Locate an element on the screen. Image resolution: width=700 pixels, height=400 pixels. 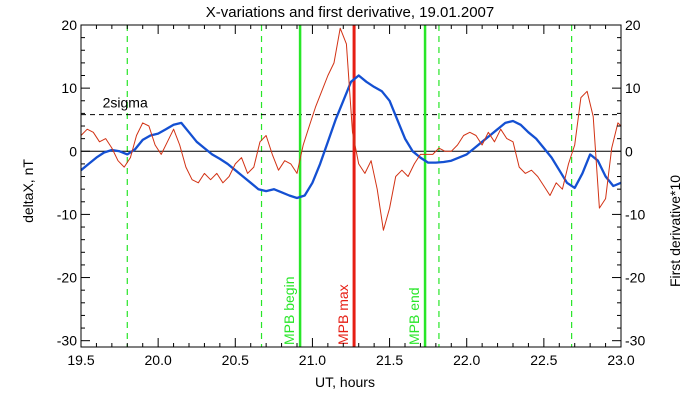
x-tick-label-0: 19.5 is located at coordinates (80, 360).